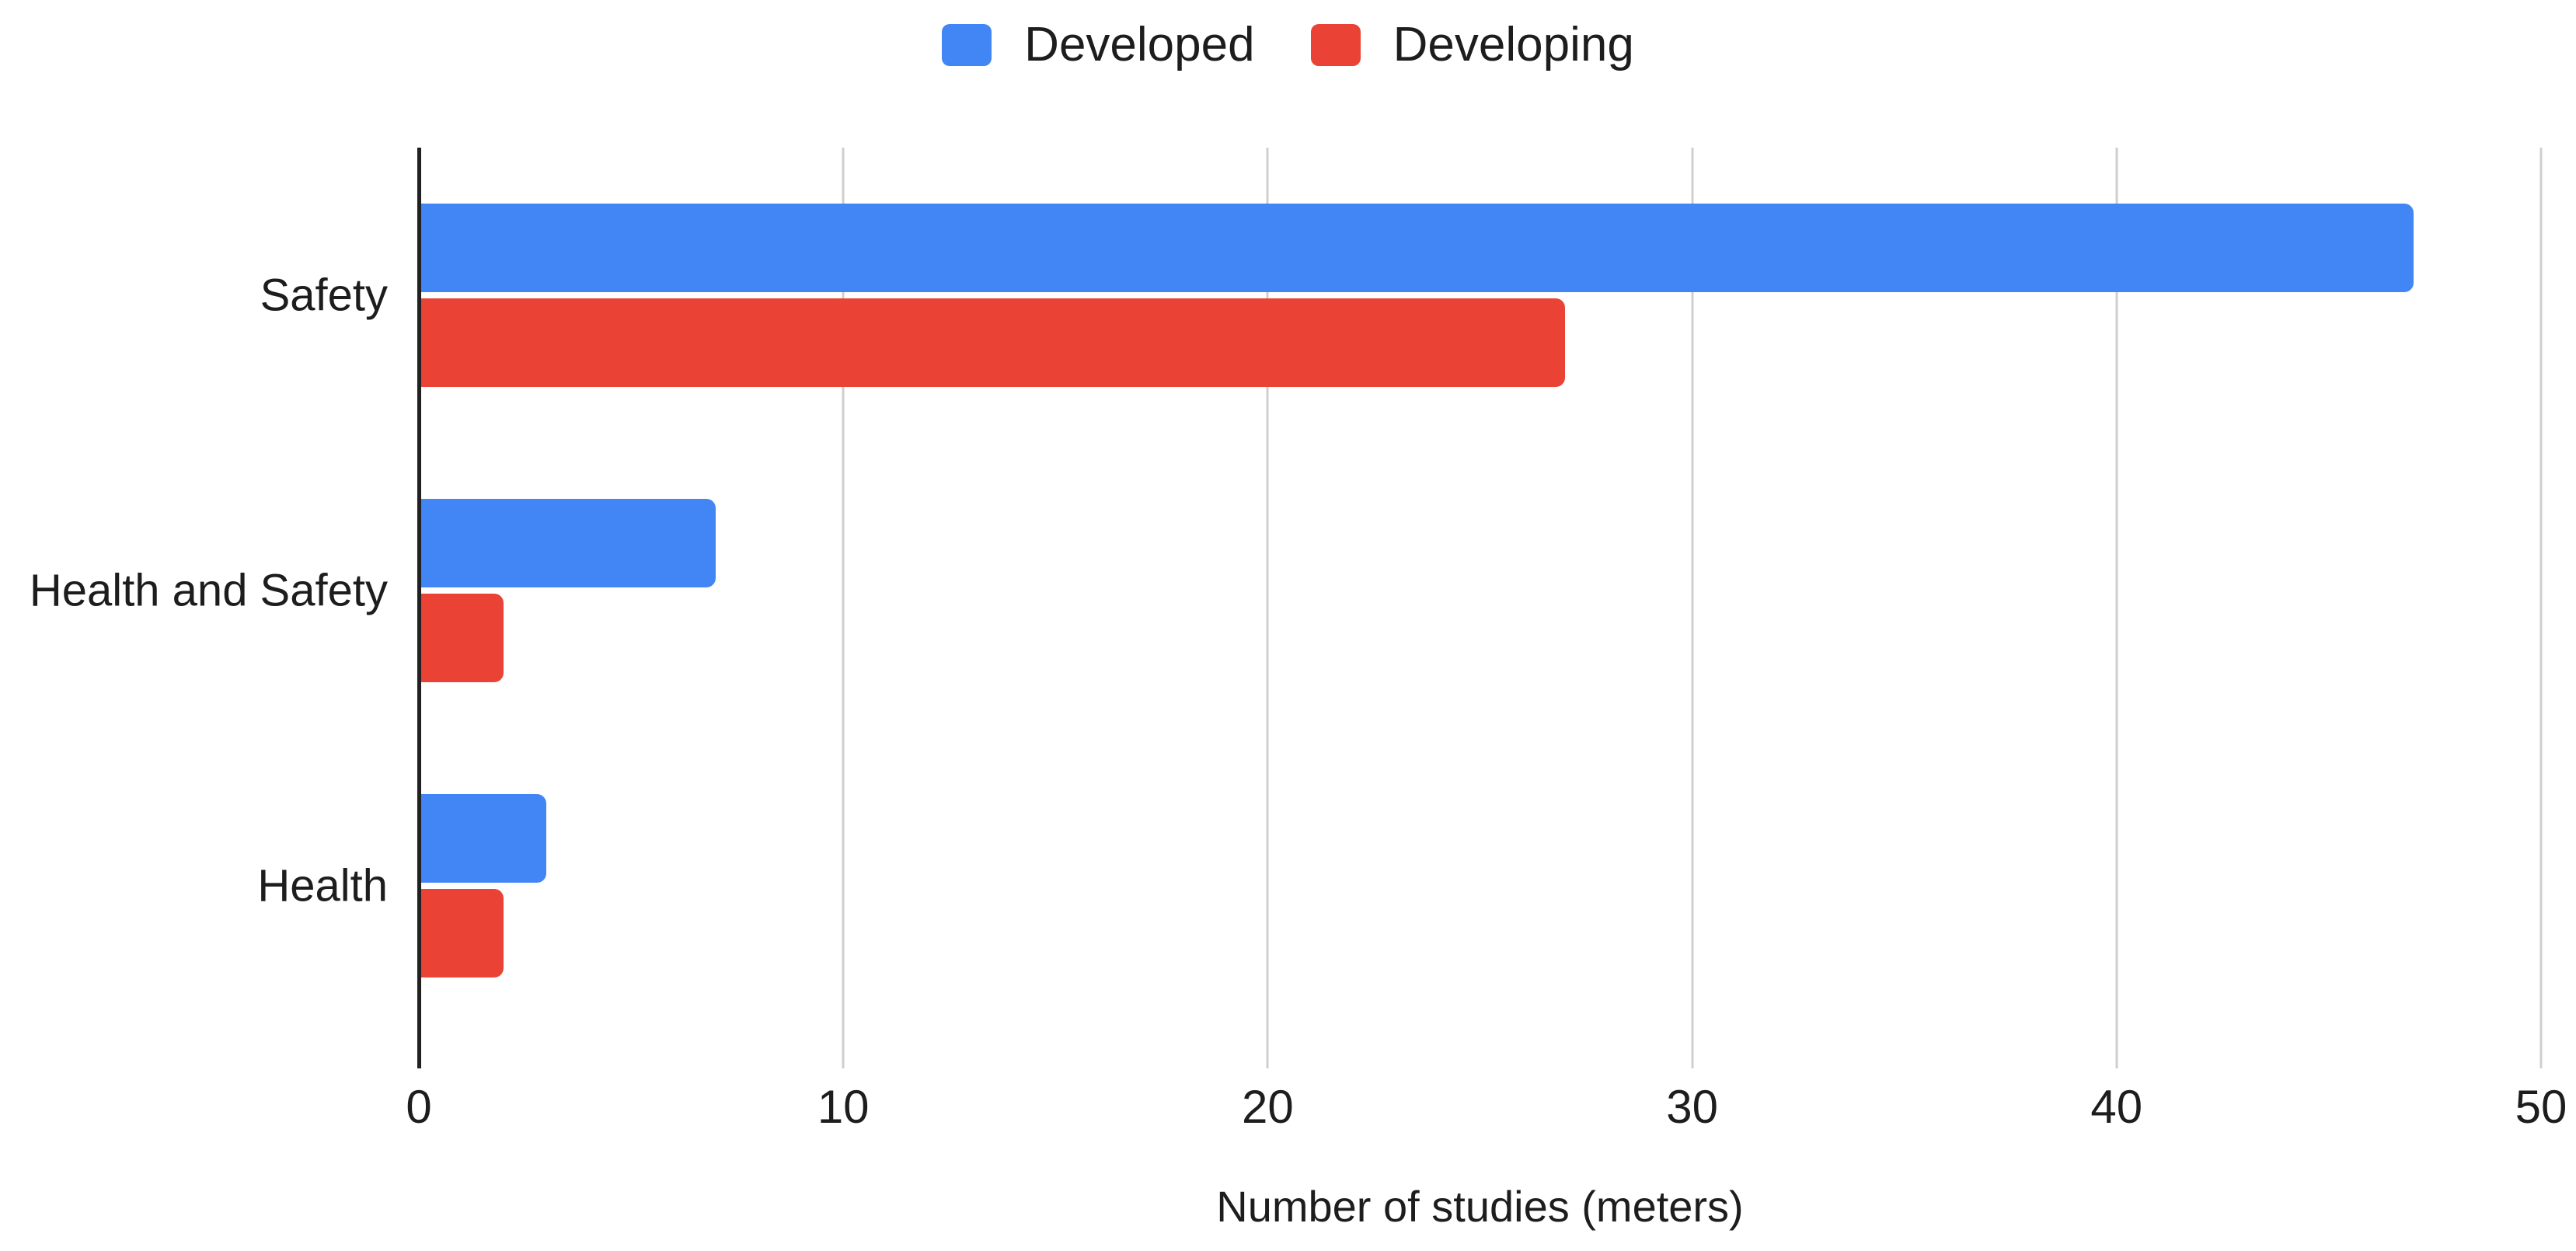 This screenshot has height=1251, width=2576. Describe the element at coordinates (1288, 44) in the screenshot. I see `chart-legend: Developed Developing` at that location.